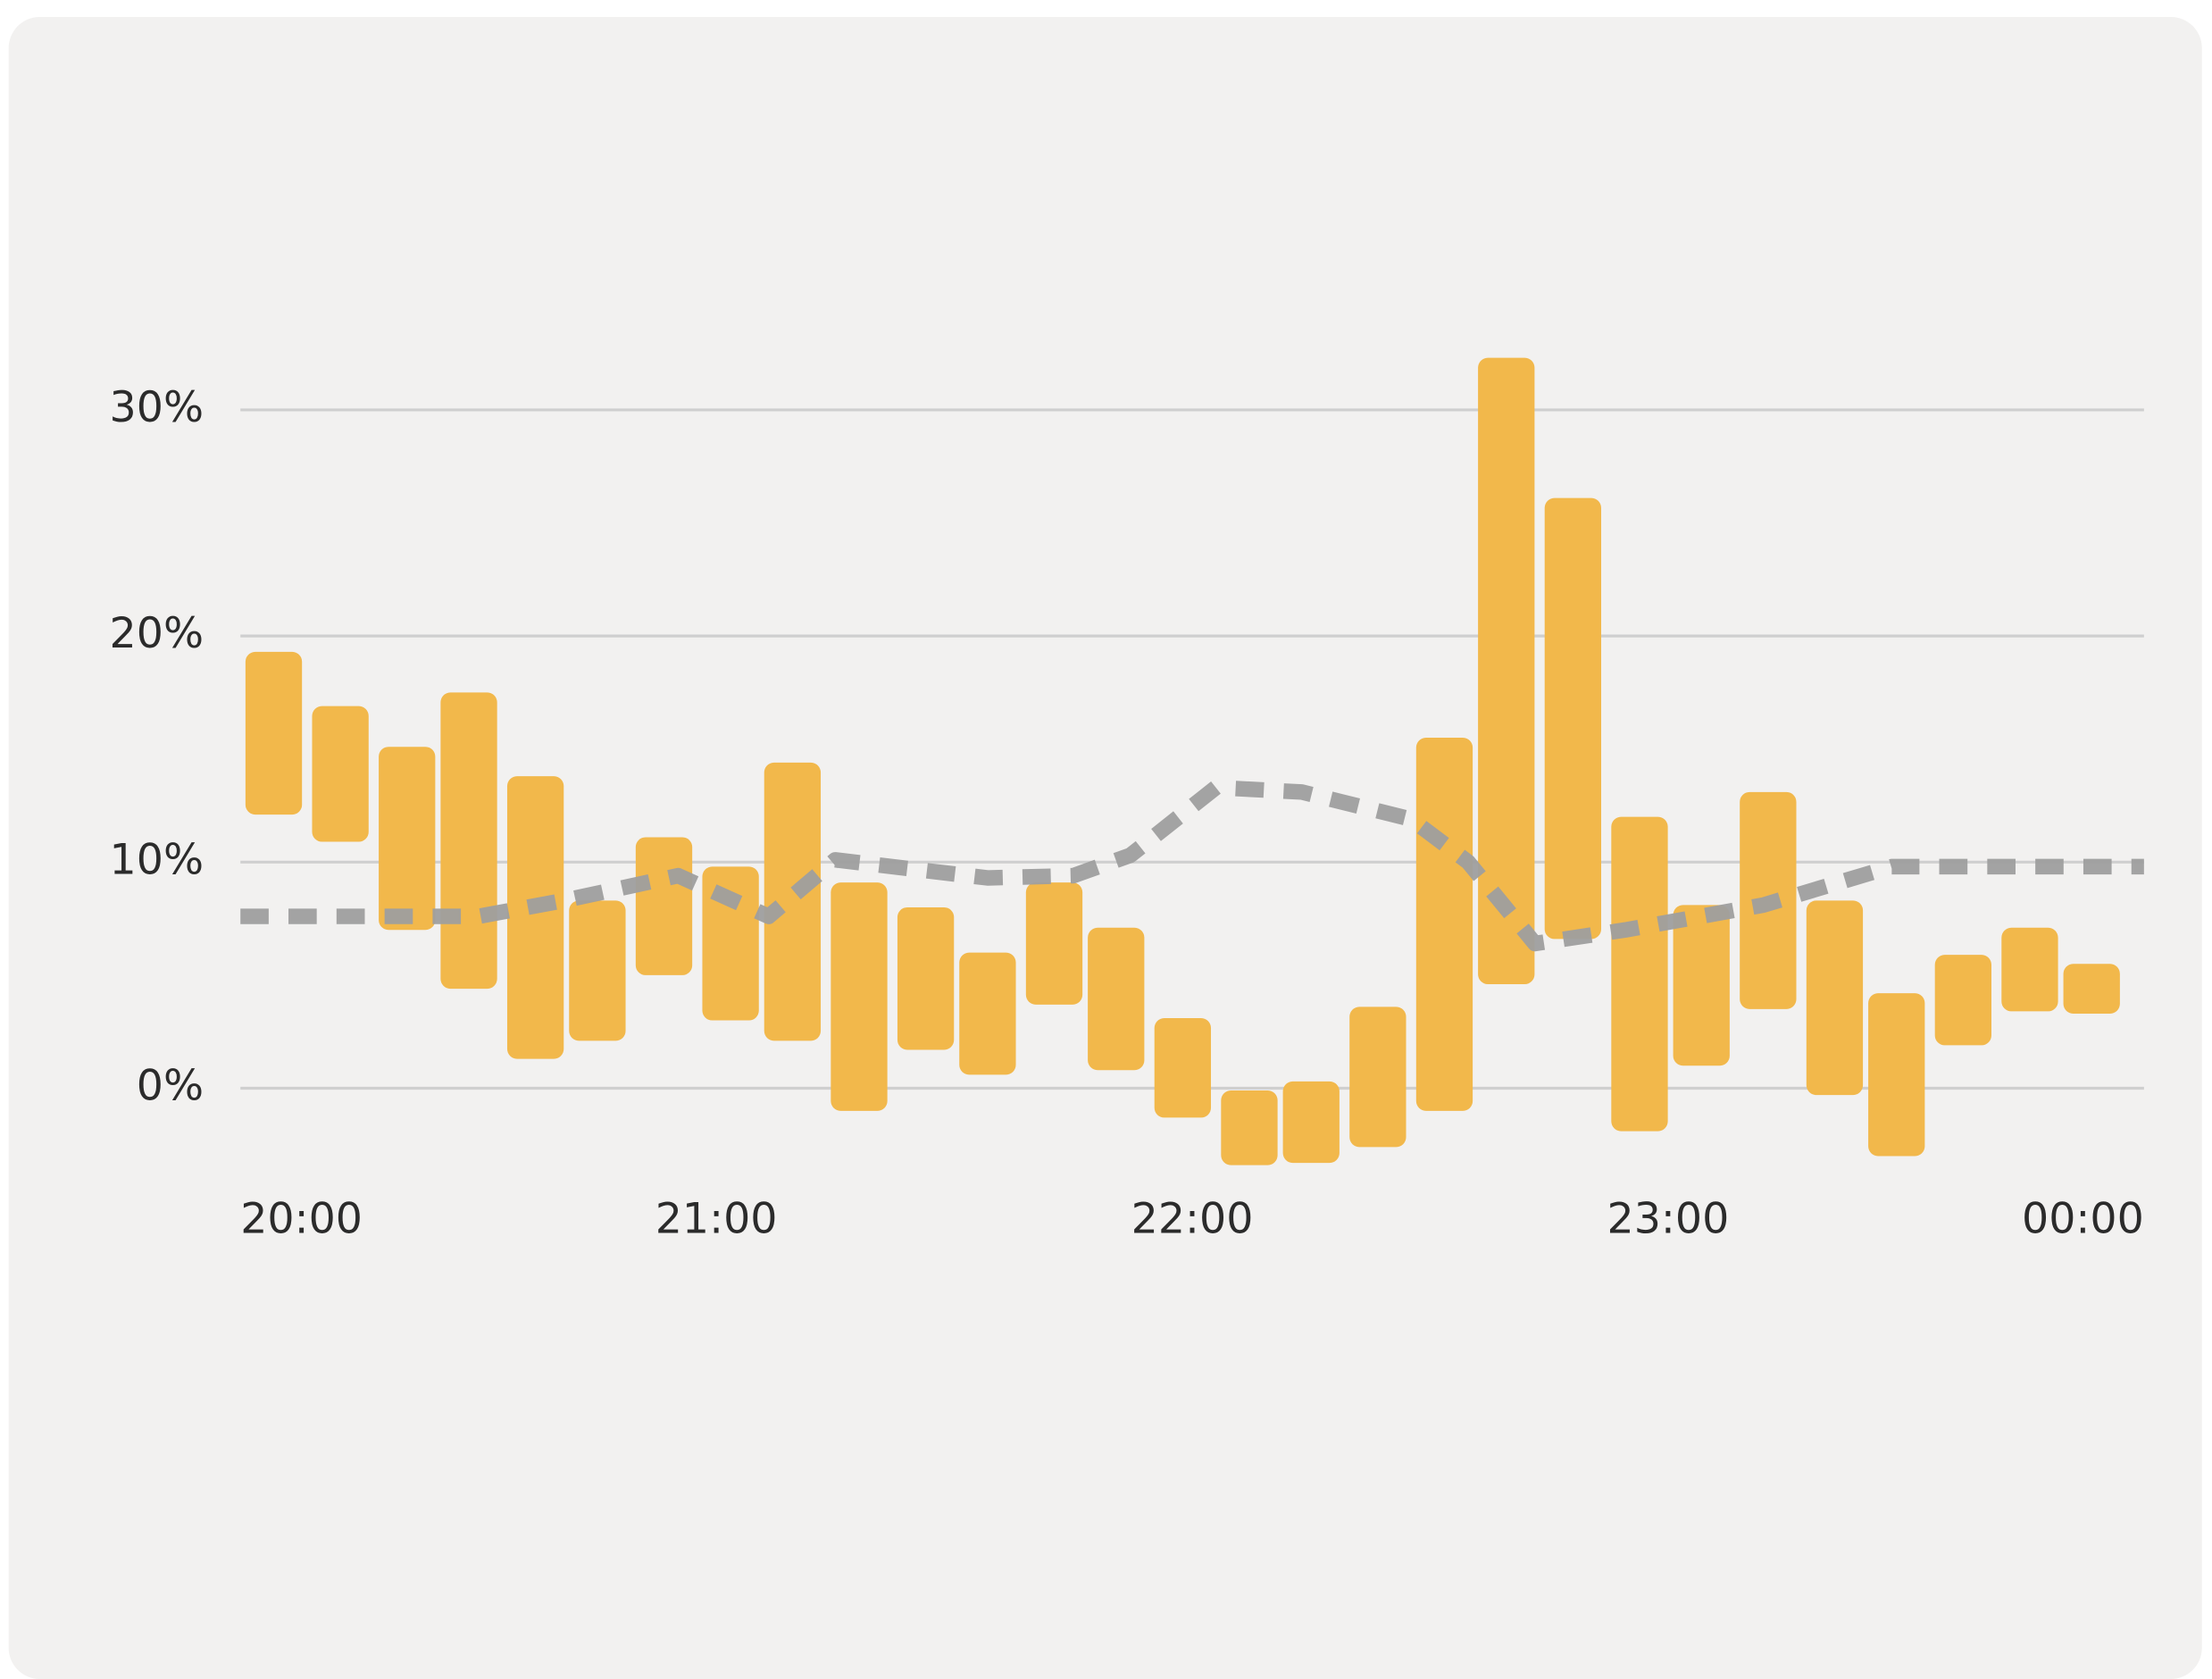  Describe the element at coordinates (2083, 1218) in the screenshot. I see `x-tick-label: 00:00` at that location.